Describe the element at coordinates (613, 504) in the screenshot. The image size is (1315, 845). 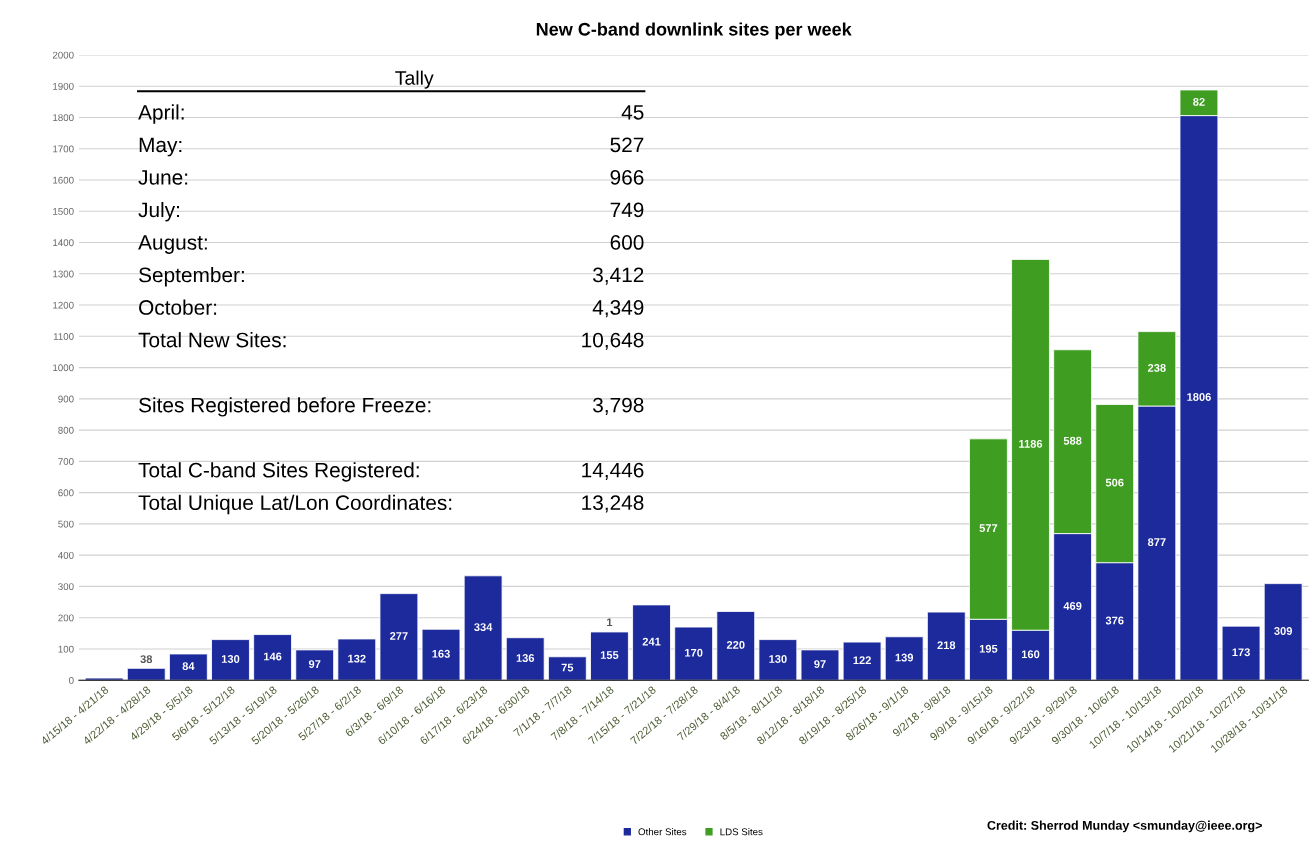
I see `annotation: 13,248` at that location.